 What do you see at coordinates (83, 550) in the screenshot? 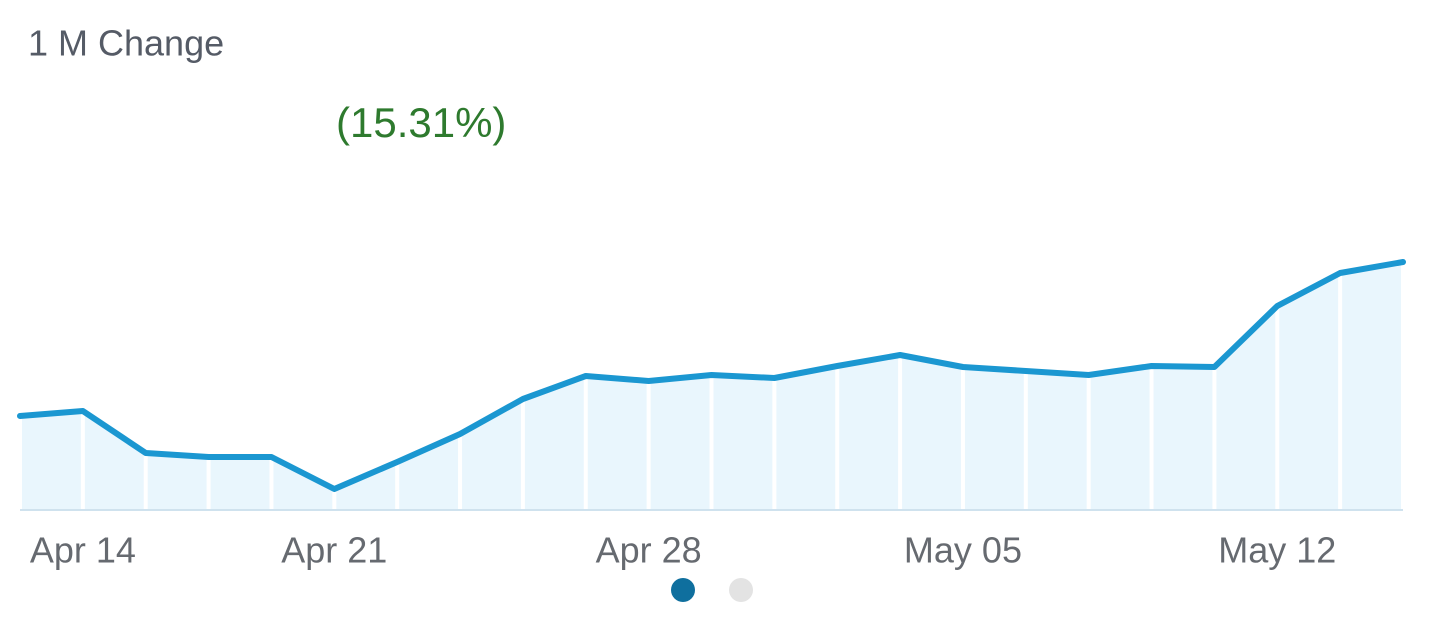
I see `x-tick-label: Apr 14` at bounding box center [83, 550].